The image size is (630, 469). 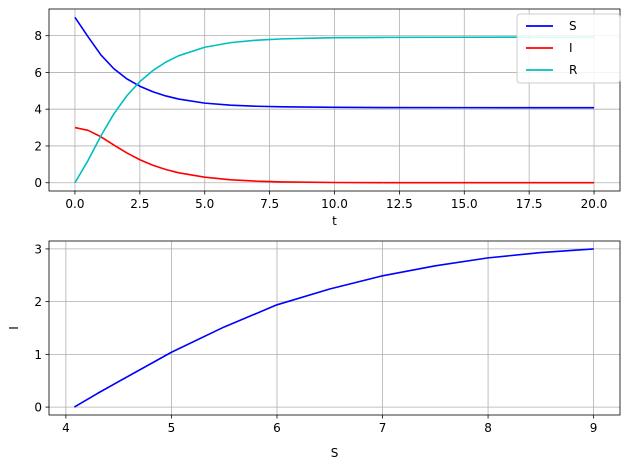 I want to click on time-series-x-tick-label: 15.0, so click(x=464, y=204).